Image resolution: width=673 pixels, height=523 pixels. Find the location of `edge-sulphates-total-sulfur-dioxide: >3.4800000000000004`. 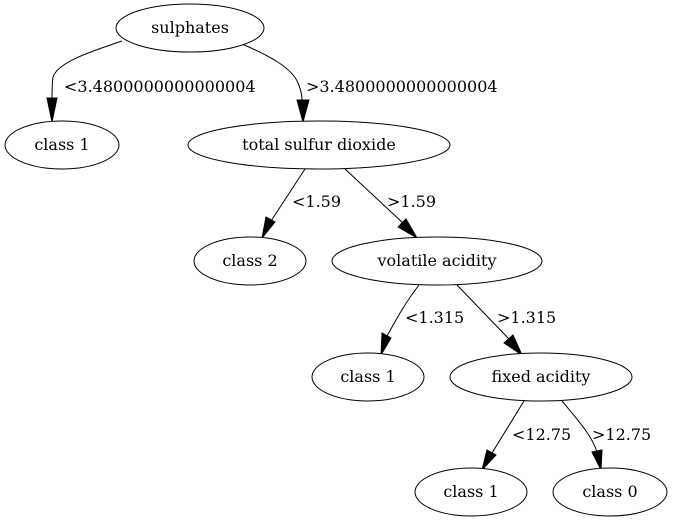

edge-sulphates-total-sulfur-dioxide: >3.4800000000000004 is located at coordinates (369, 83).